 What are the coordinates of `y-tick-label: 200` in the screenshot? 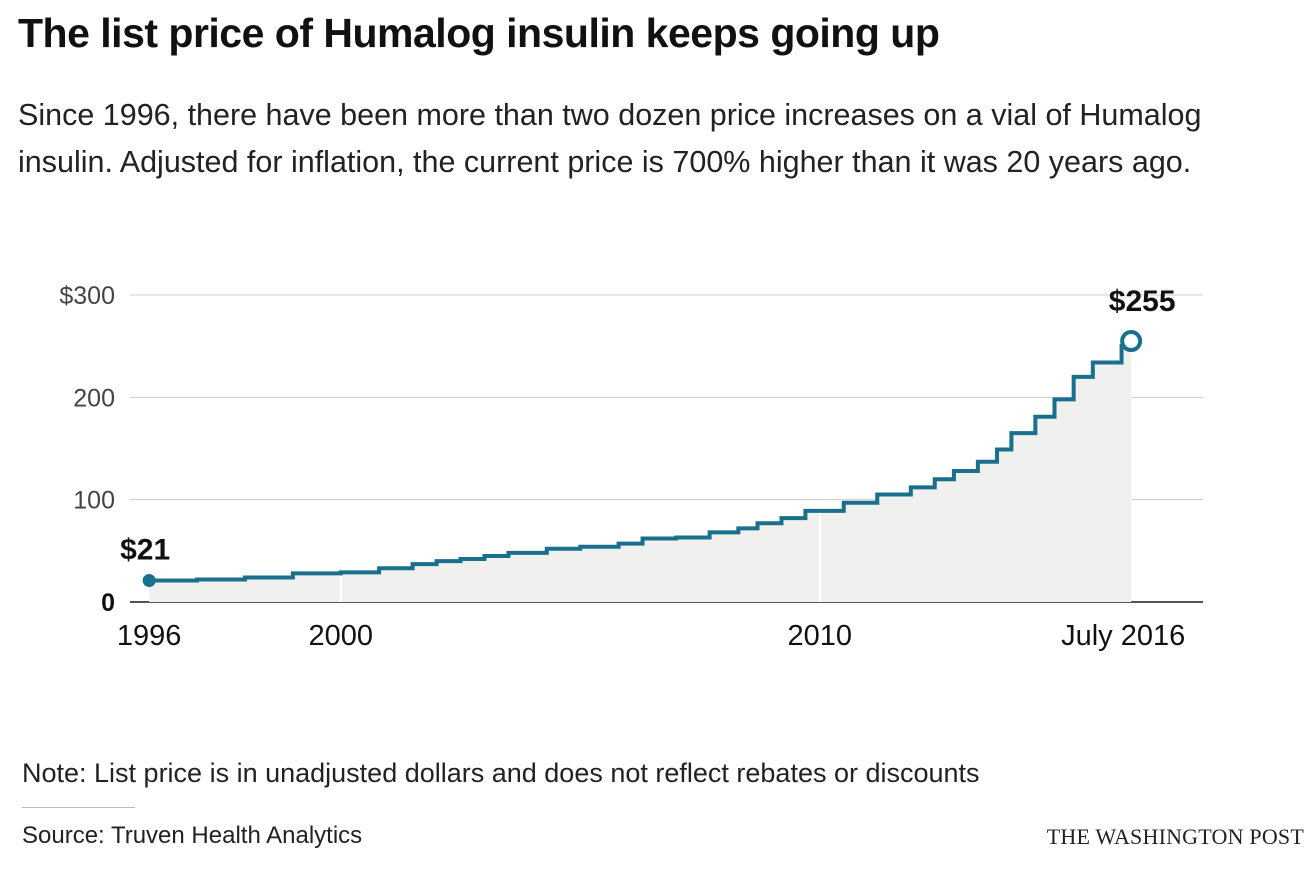 It's located at (94, 398).